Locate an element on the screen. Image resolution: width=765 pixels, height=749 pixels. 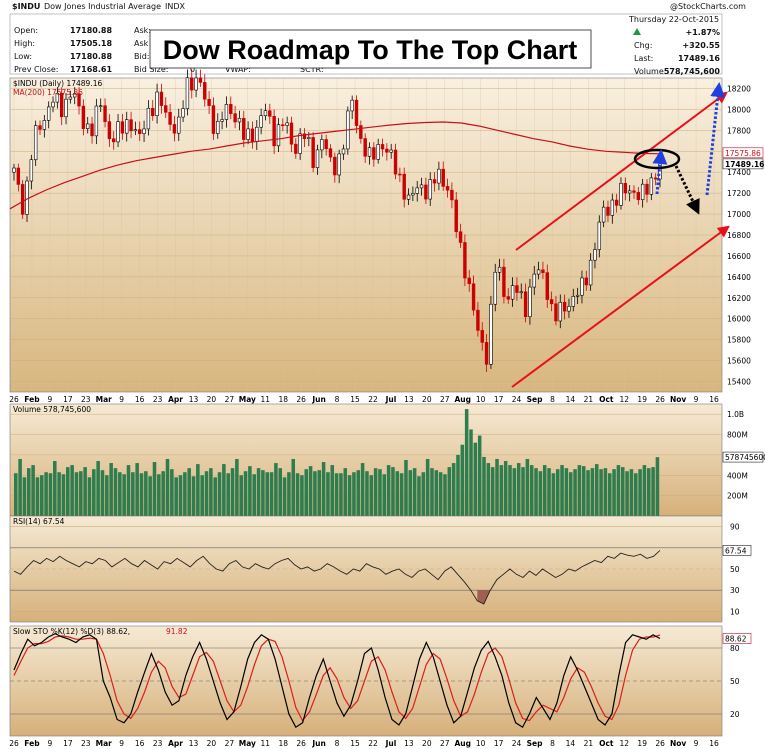
stochastic-tick-label: 20 is located at coordinates (735, 714).